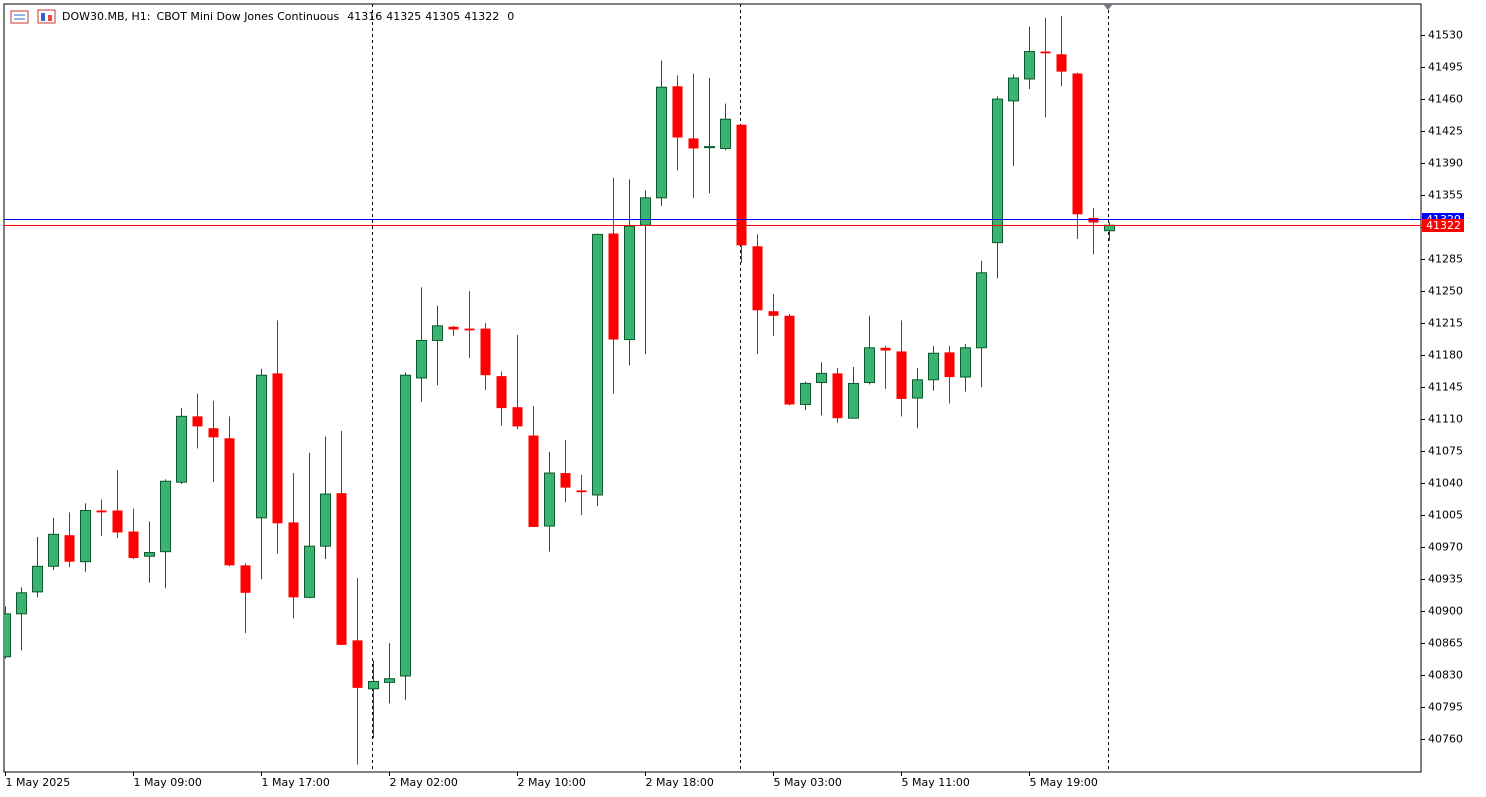  Describe the element at coordinates (1445, 579) in the screenshot. I see `y-tick-label: 40935` at that location.